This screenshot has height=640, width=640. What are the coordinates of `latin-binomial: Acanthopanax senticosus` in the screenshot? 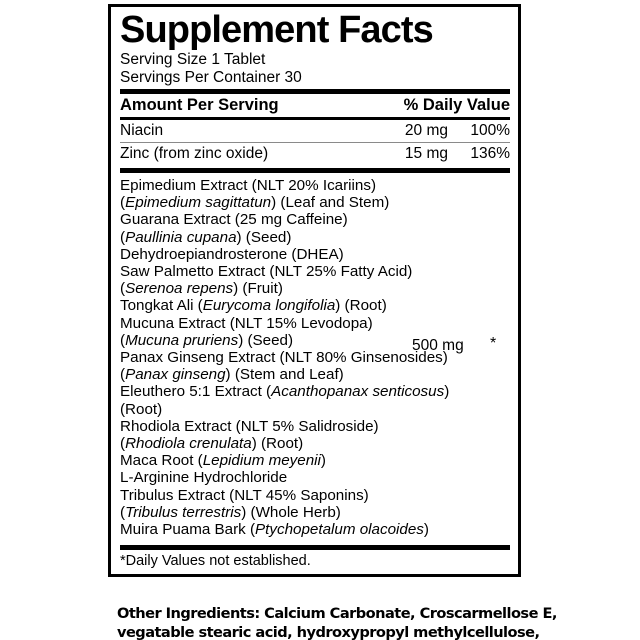 It's located at (358, 392).